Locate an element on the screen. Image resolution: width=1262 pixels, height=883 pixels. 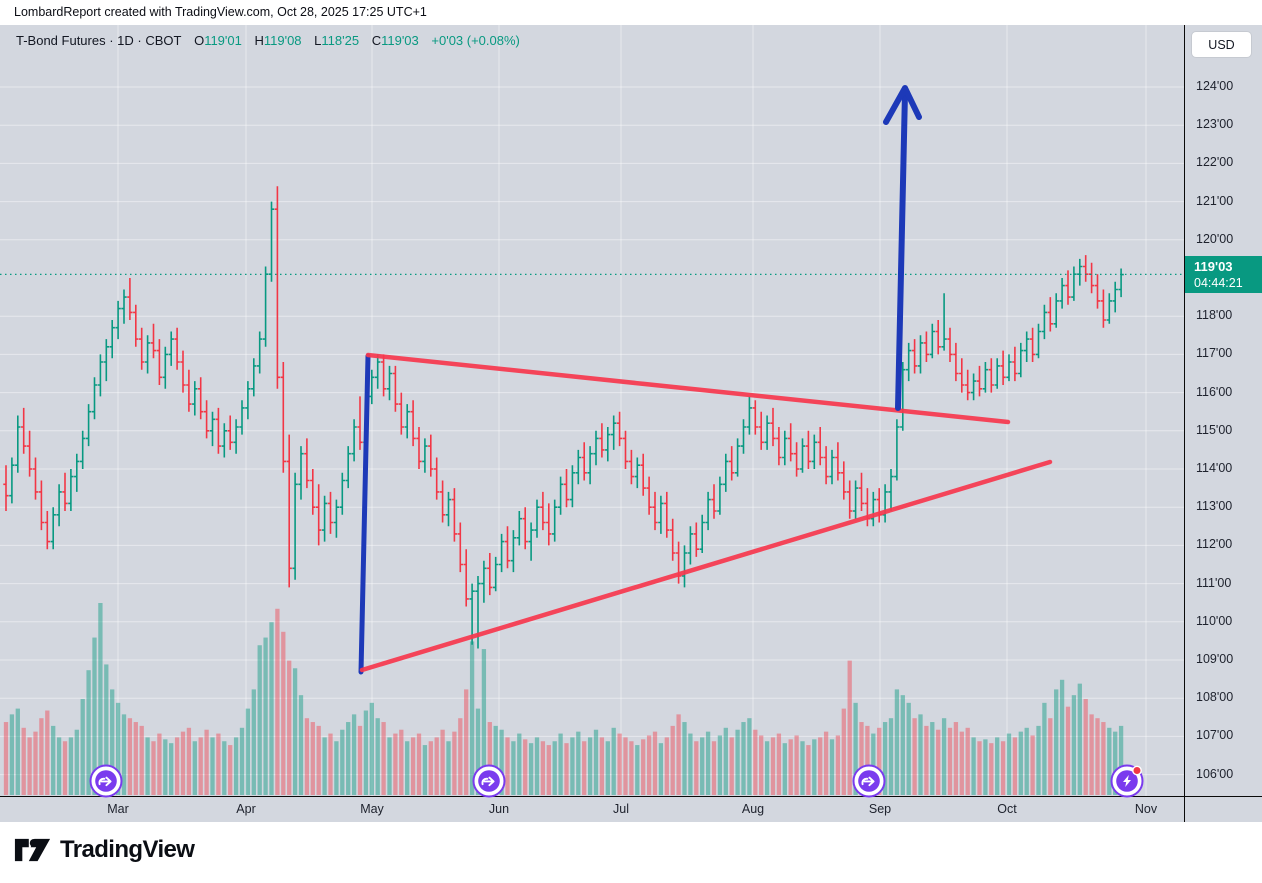
tradingview-logo: TradingView is located at coordinates (104, 850).